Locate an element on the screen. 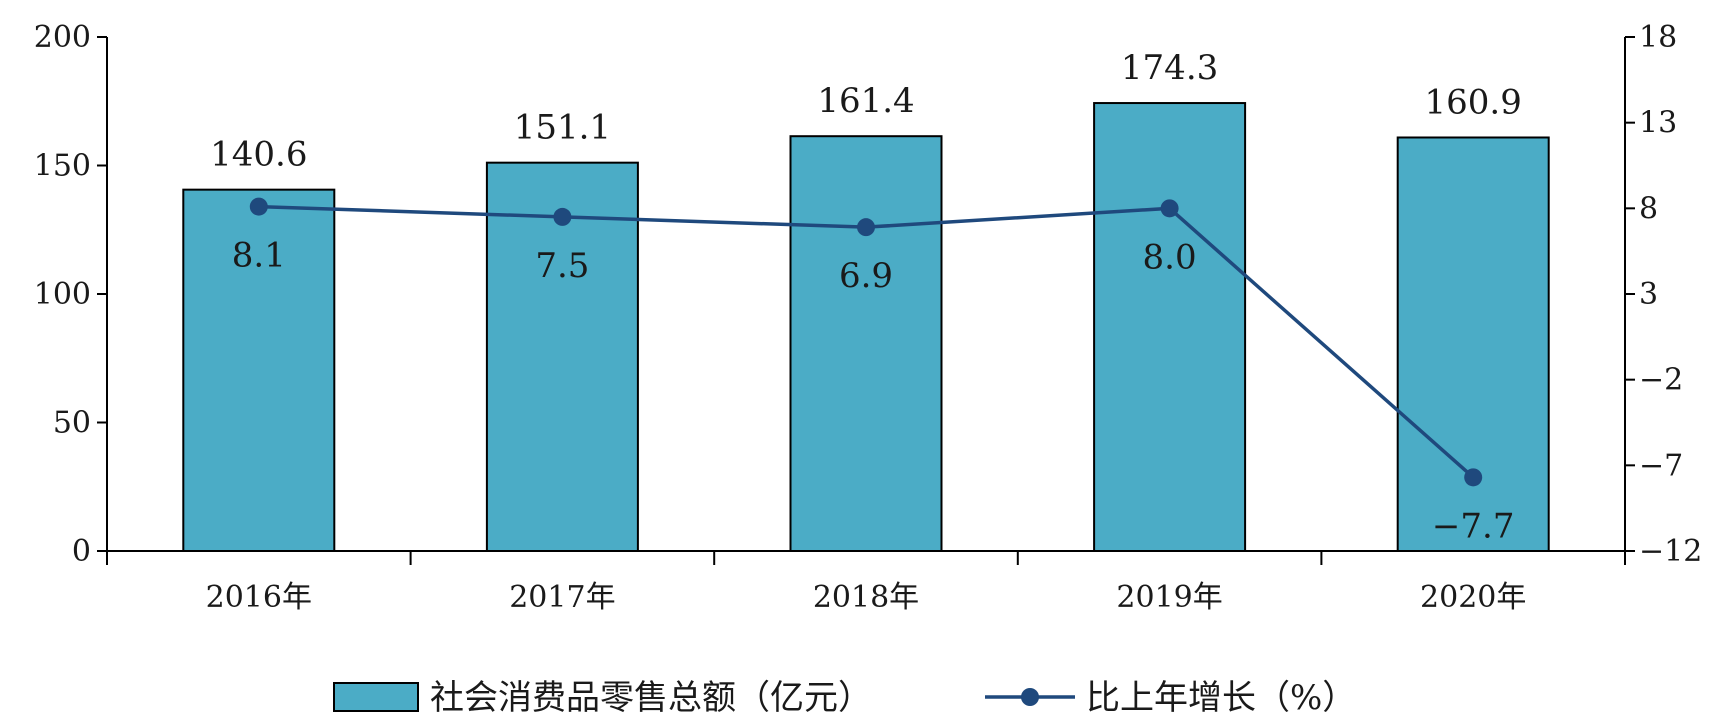  growth-value-label: 8.0 is located at coordinates (1170, 257).